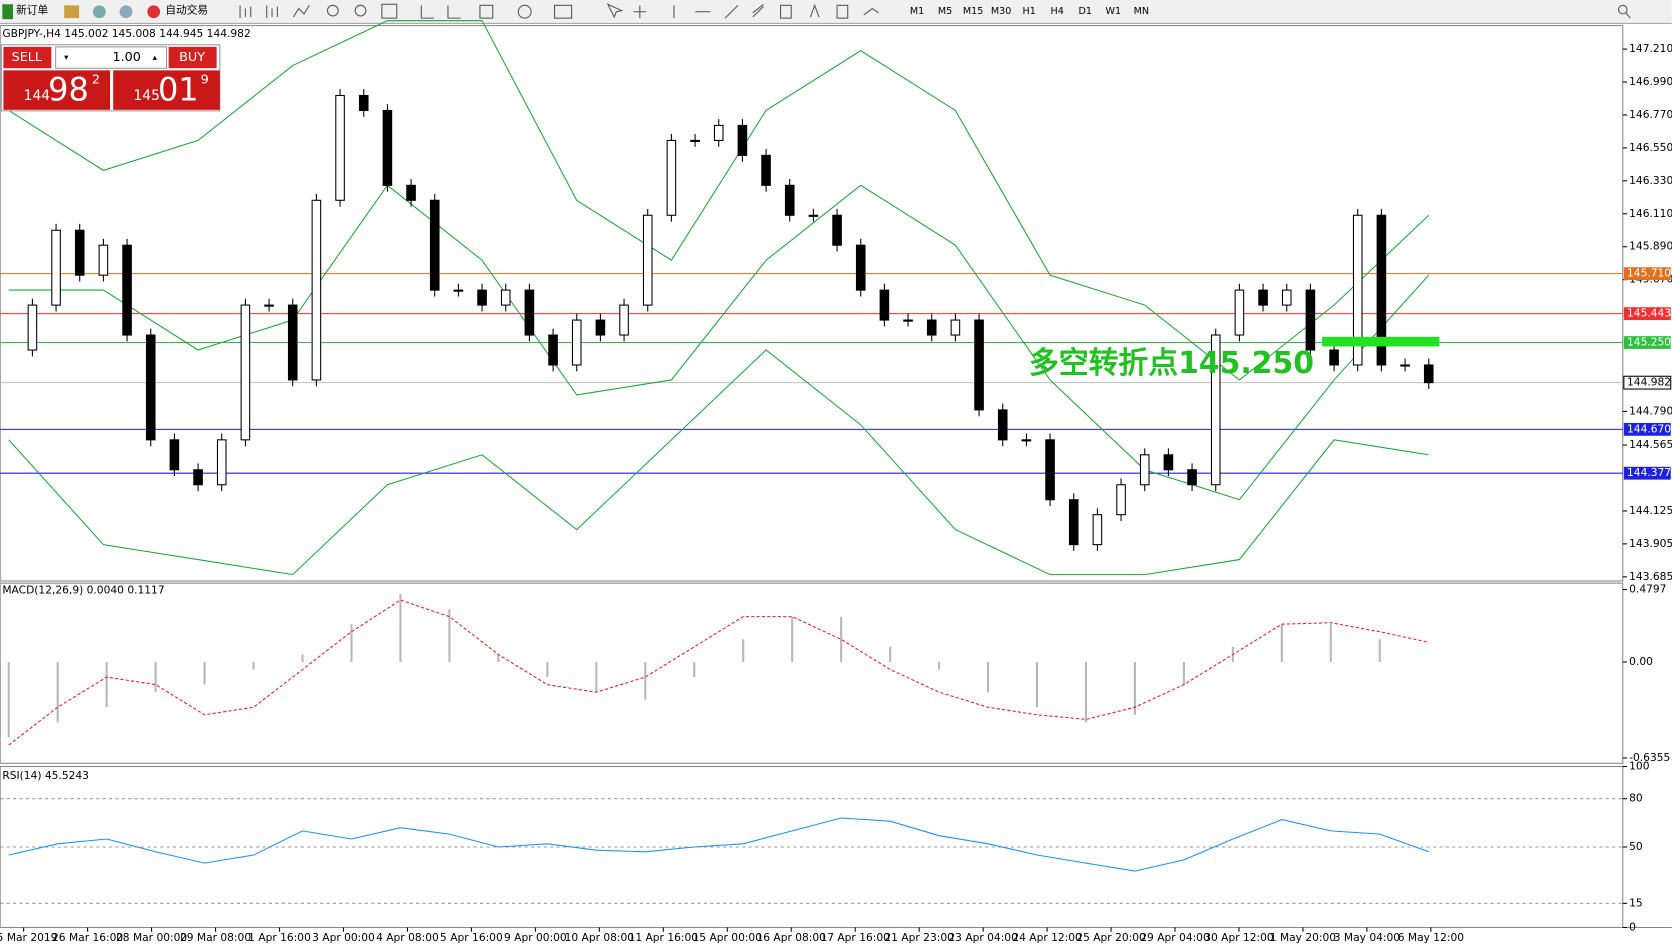  What do you see at coordinates (1001, 11) in the screenshot?
I see `timeframe-button: M30` at bounding box center [1001, 11].